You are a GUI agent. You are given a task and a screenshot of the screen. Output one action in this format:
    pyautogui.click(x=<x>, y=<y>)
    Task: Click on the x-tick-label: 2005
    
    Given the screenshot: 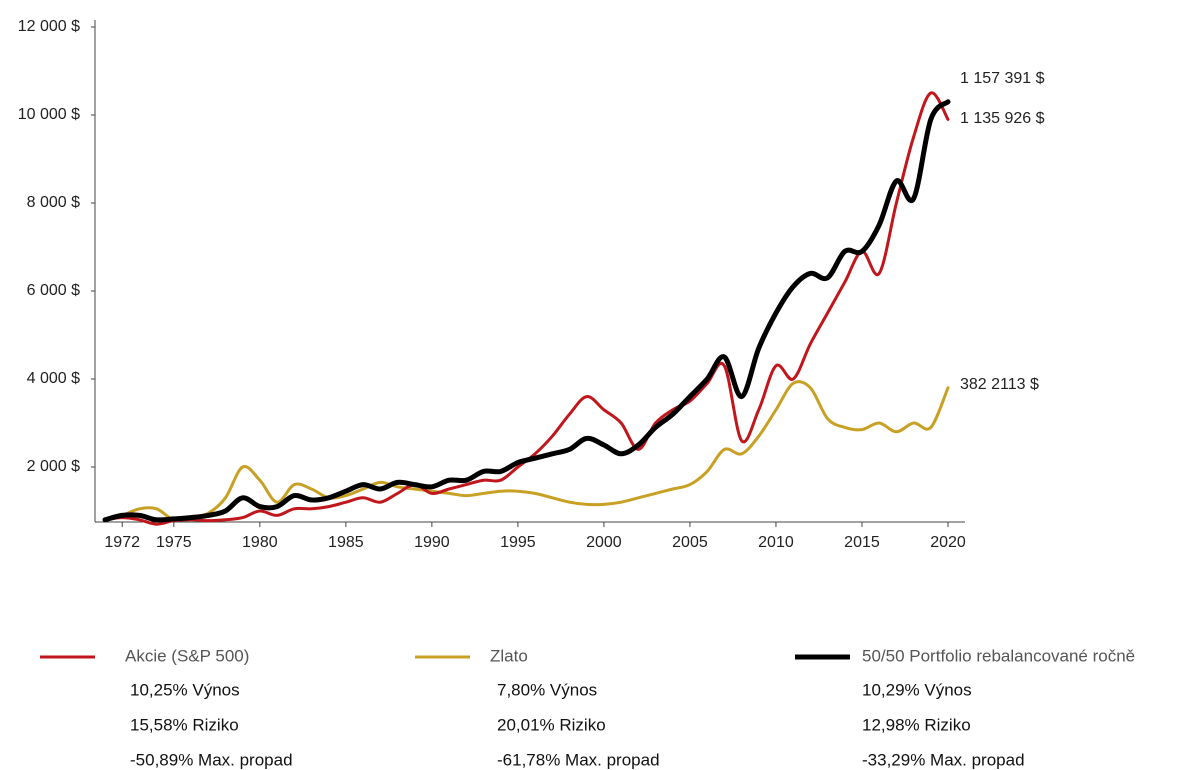 What is the action you would take?
    pyautogui.click(x=690, y=542)
    